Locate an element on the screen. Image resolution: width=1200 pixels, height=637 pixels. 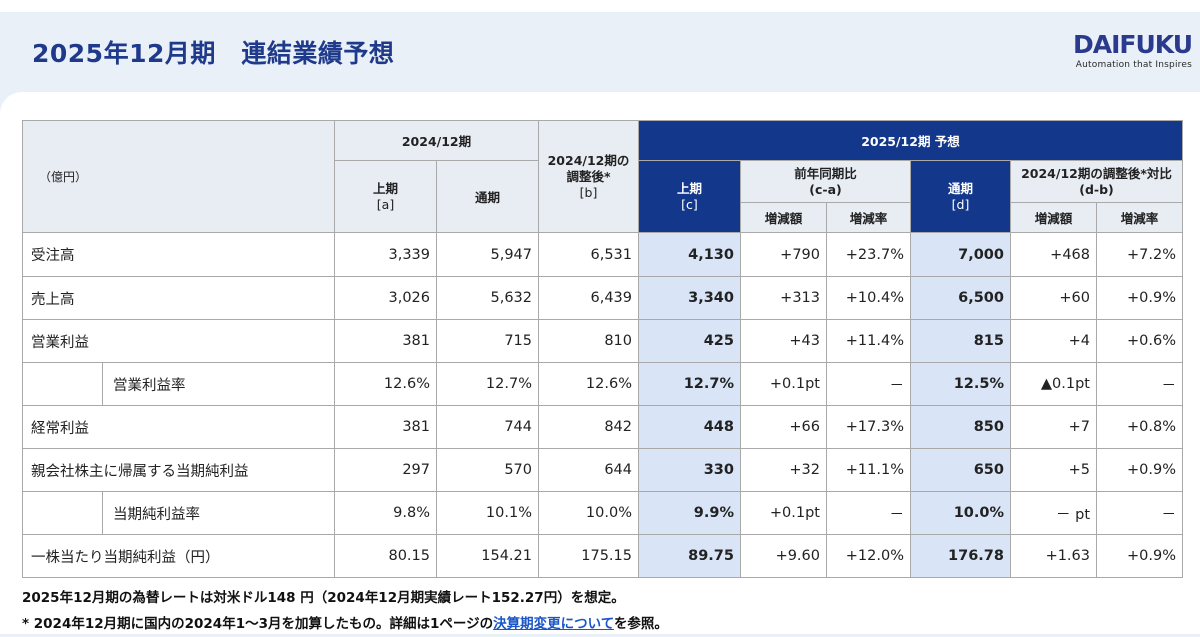
fiscal-change-link: 決算期変更について is located at coordinates (553, 624).